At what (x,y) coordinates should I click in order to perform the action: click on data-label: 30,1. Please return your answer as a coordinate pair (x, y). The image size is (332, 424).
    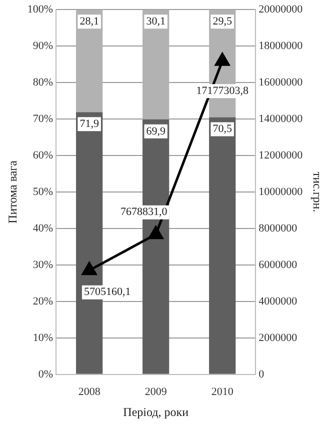
    Looking at the image, I should click on (156, 21).